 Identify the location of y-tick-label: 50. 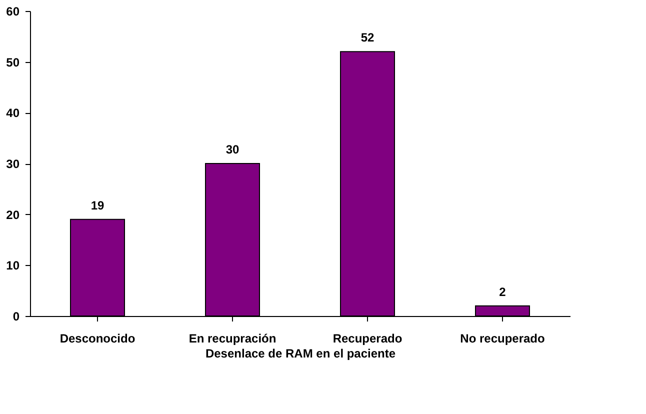
(13, 62).